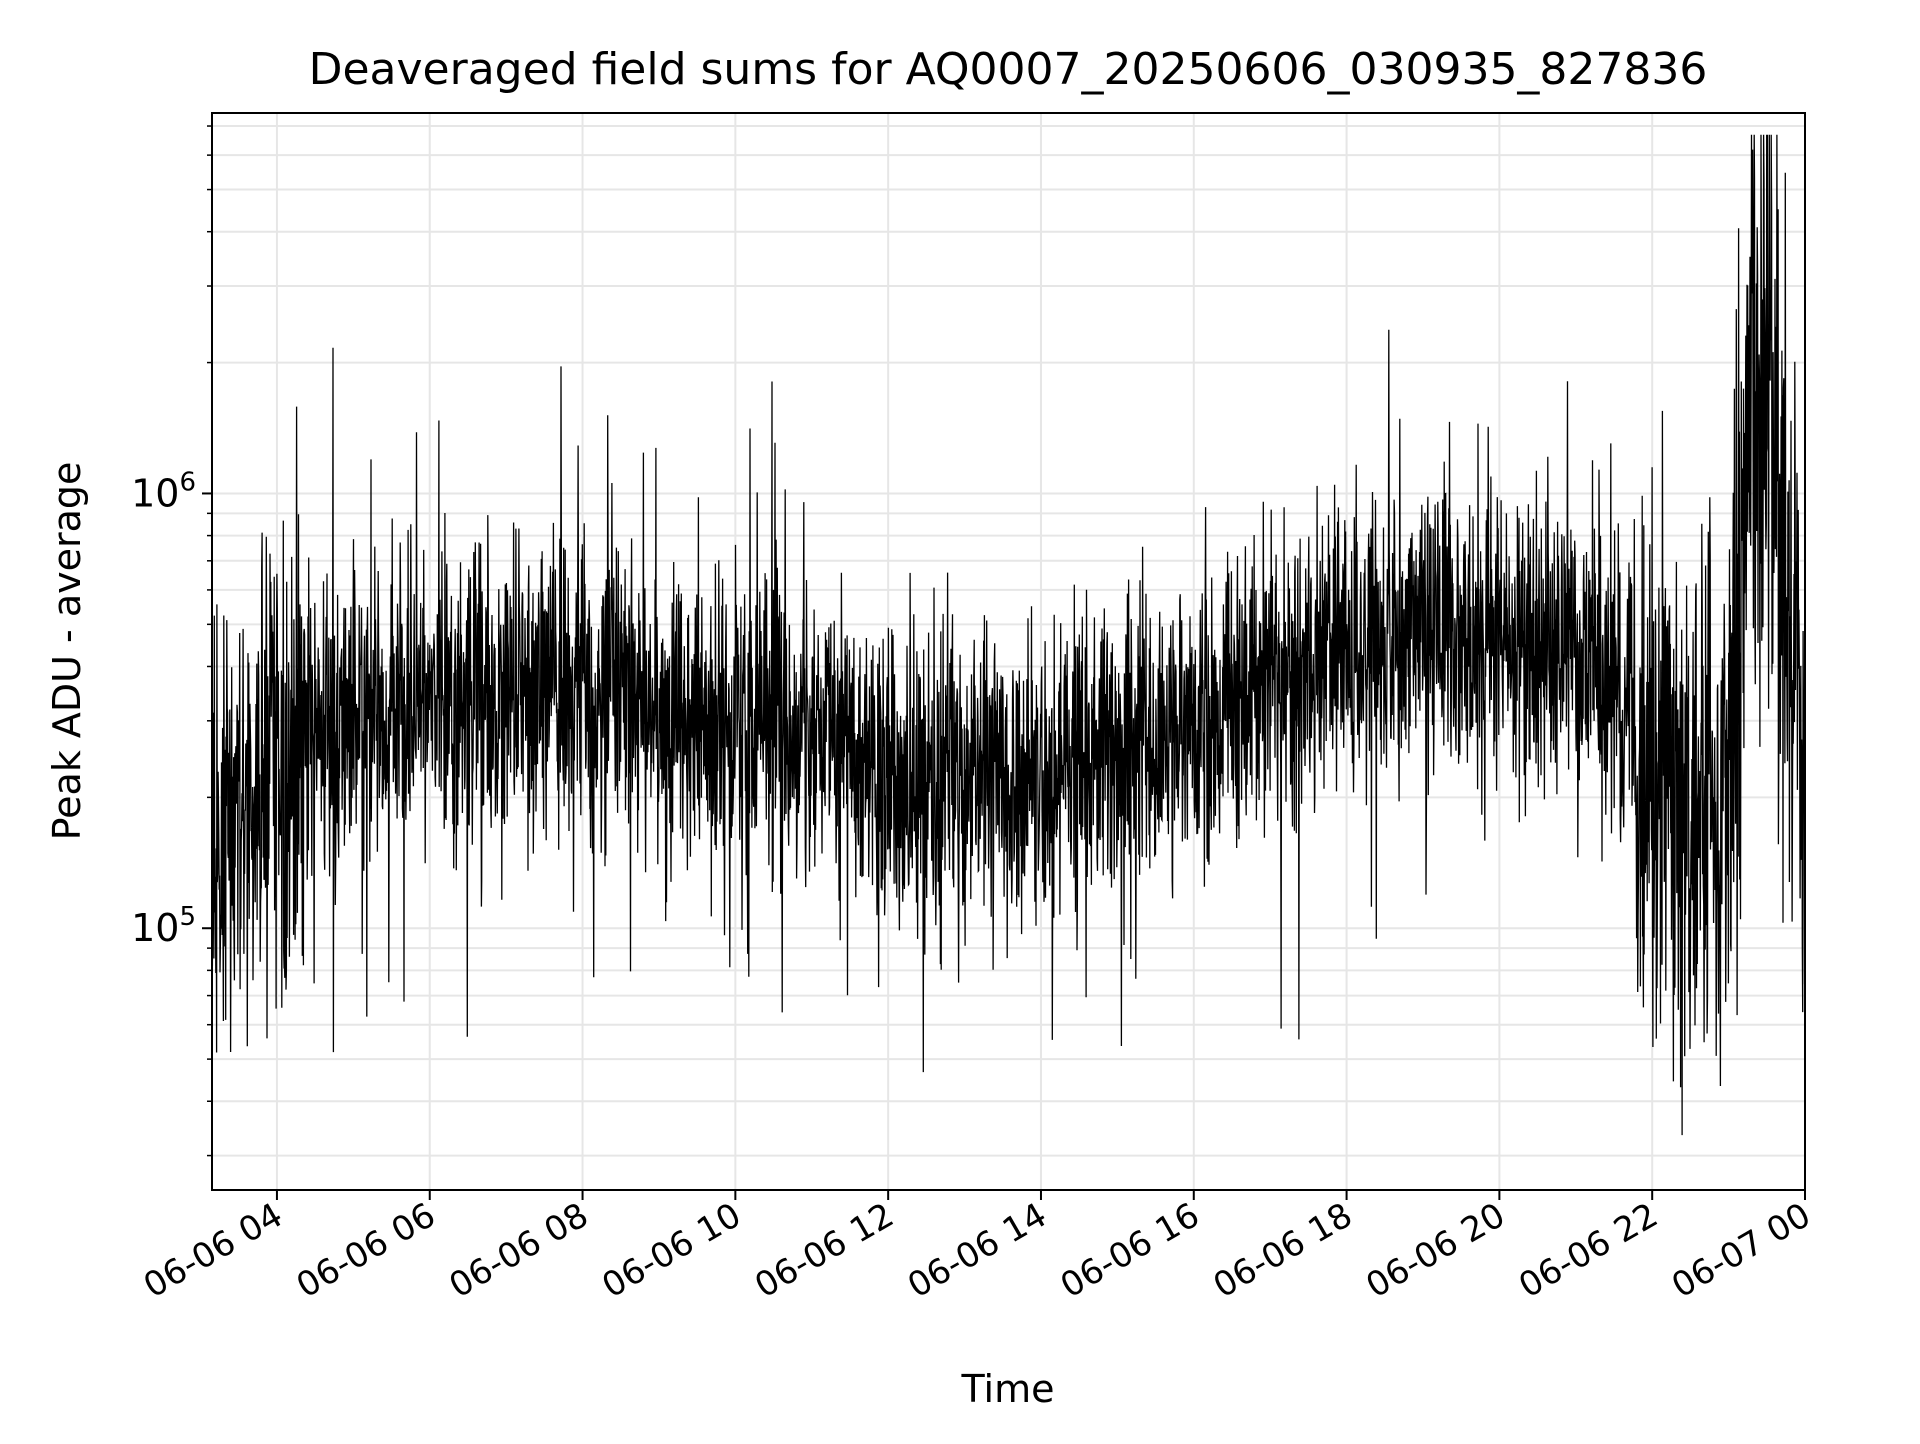 The height and width of the screenshot is (1444, 1920). Describe the element at coordinates (67, 651) in the screenshot. I see `y-axis-label: Peak ADU - average` at that location.